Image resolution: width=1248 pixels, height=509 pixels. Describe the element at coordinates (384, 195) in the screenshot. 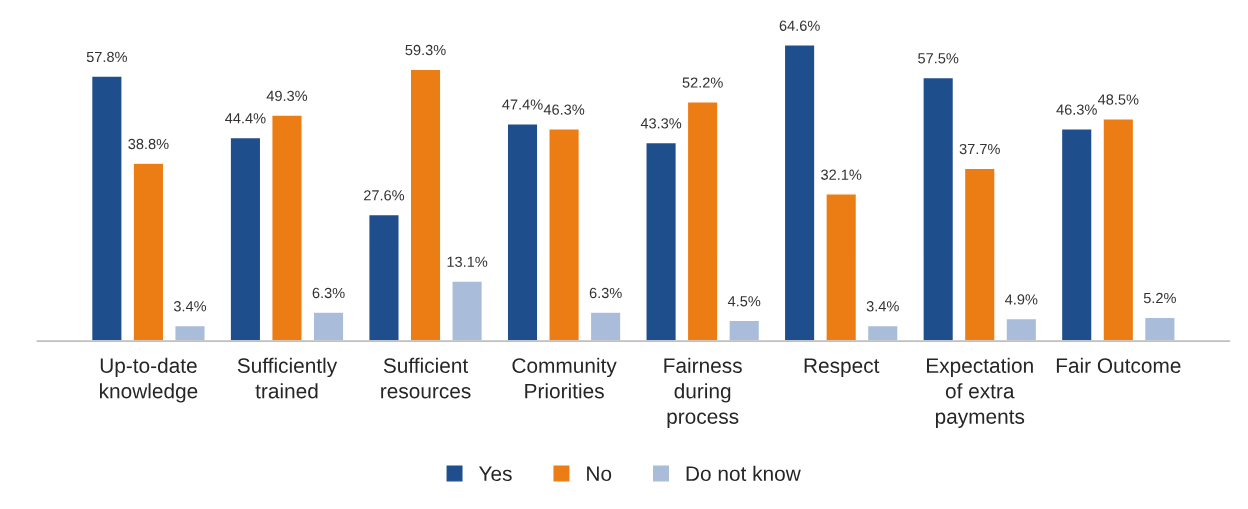

I see `data-label: 27.6%` at that location.